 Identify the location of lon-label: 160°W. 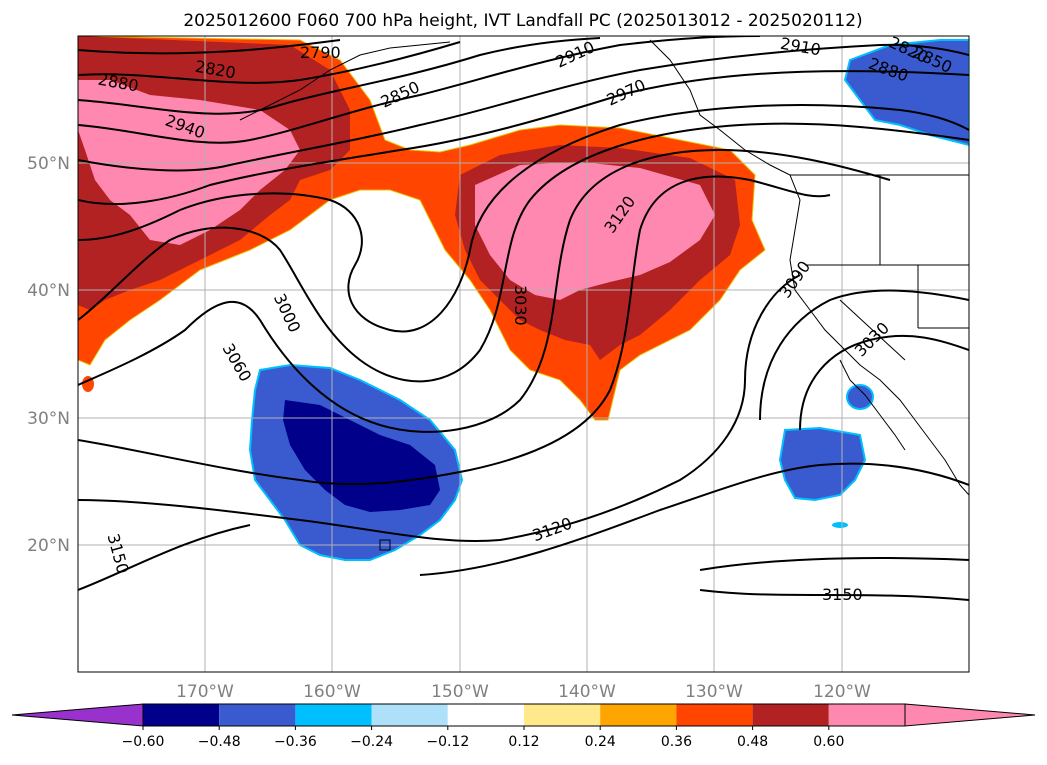
(332, 692).